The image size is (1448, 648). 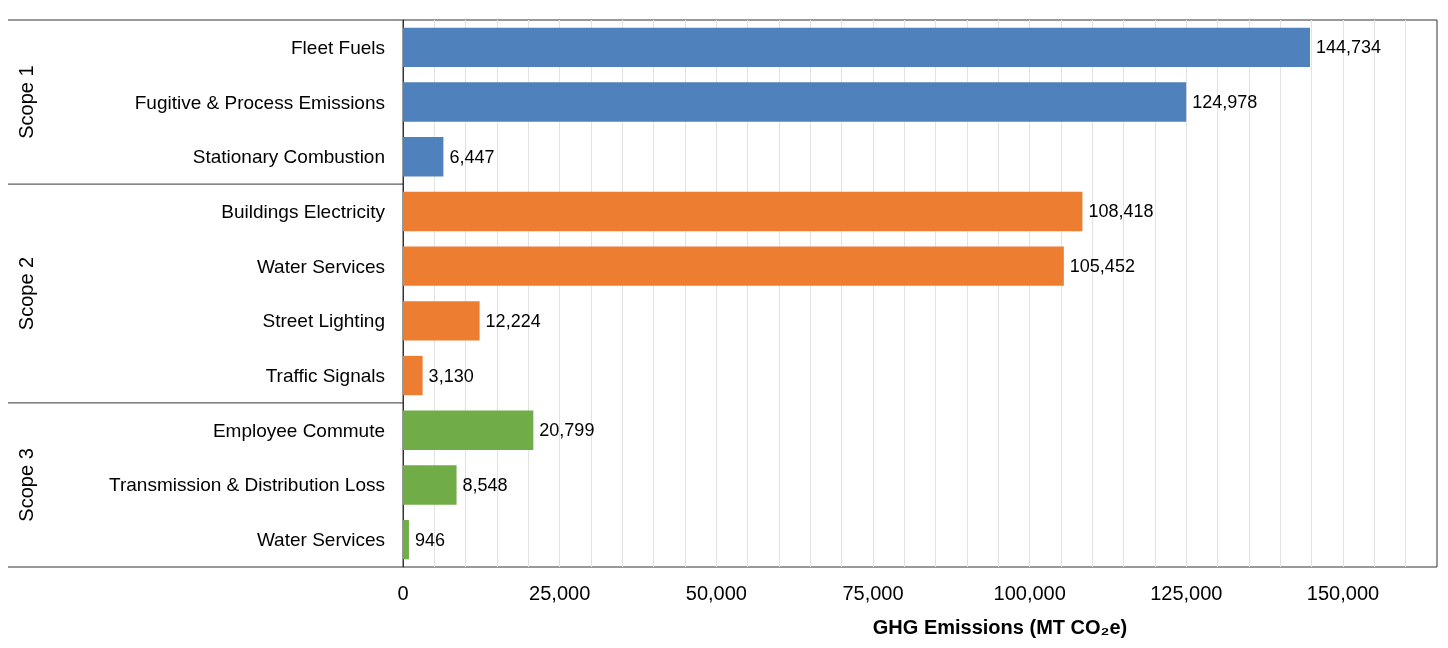 What do you see at coordinates (325, 376) in the screenshot?
I see `y-tick-label: Traffic Signals` at bounding box center [325, 376].